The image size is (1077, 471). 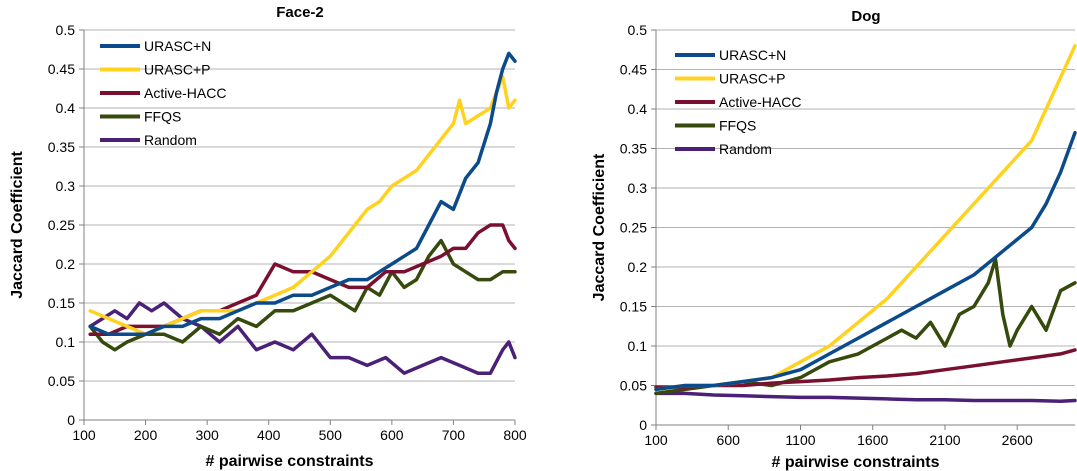 I want to click on x-tick-label: 1600, so click(x=872, y=440).